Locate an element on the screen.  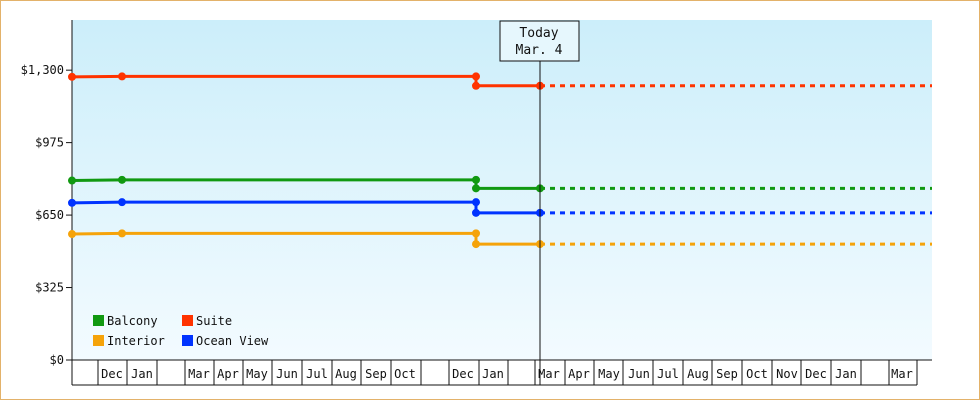
y-tick-label: $325 is located at coordinates (49, 288).